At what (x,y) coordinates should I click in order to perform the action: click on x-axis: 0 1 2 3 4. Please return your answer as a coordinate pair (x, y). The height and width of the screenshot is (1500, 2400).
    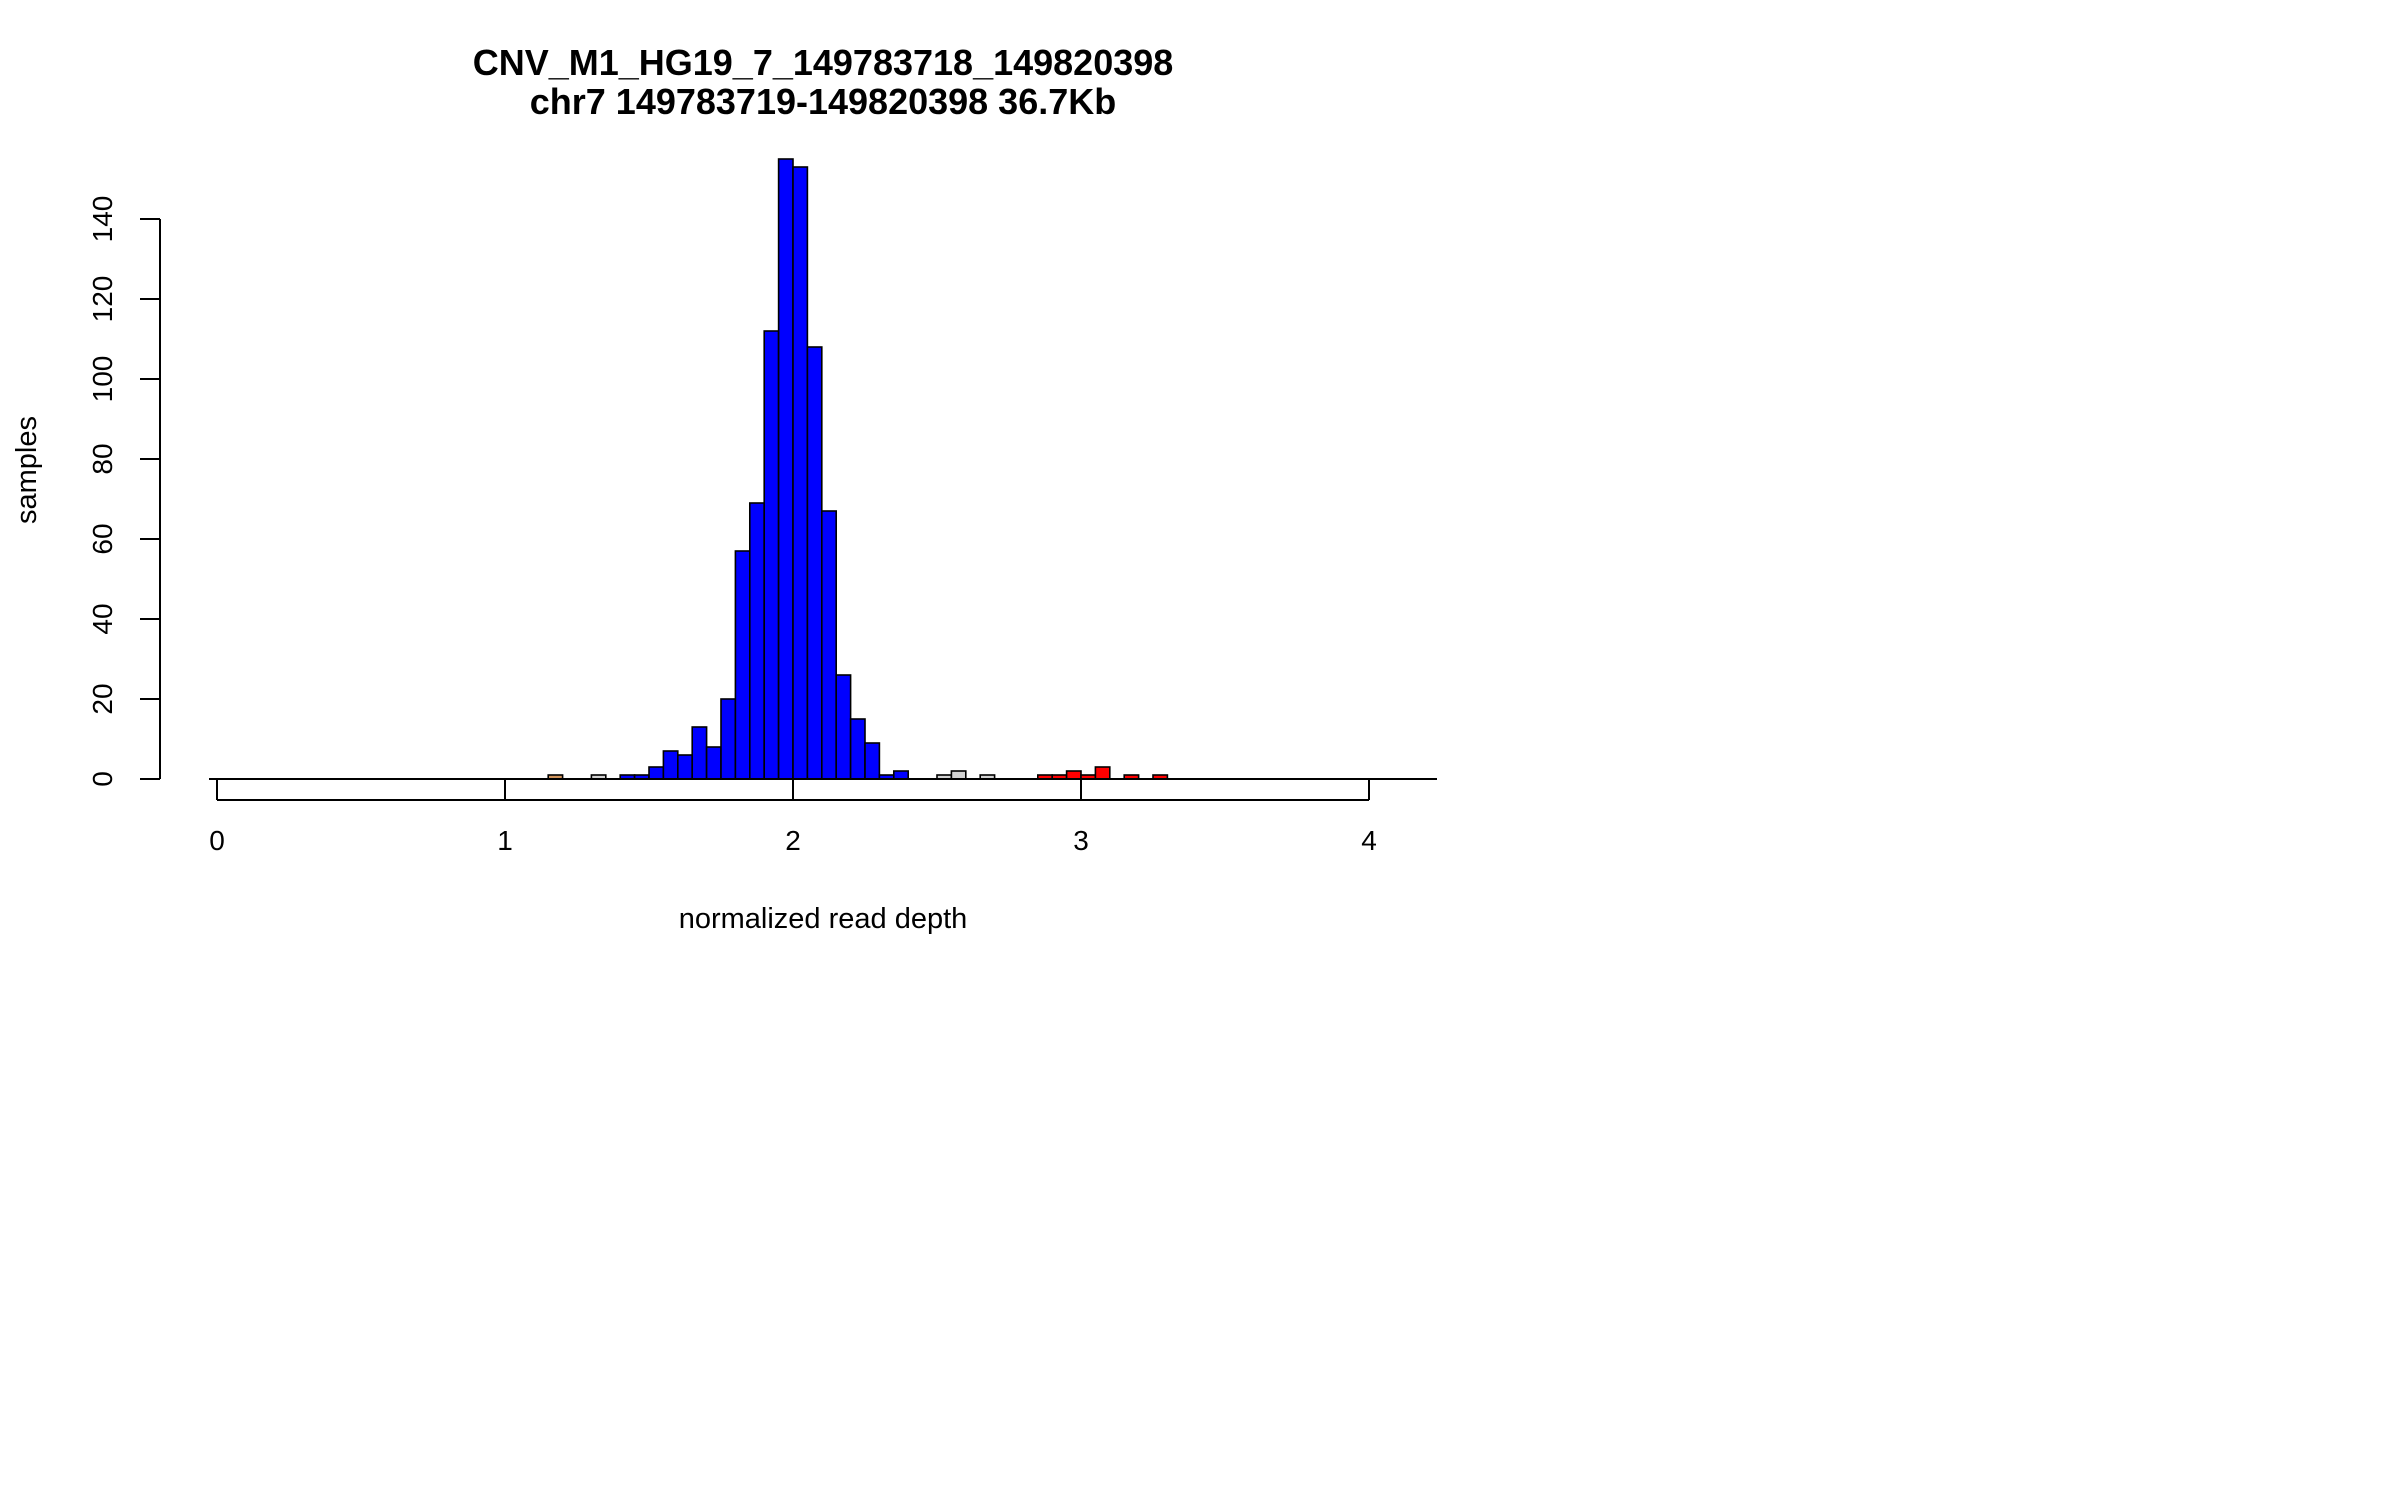
    Looking at the image, I should click on (793, 818).